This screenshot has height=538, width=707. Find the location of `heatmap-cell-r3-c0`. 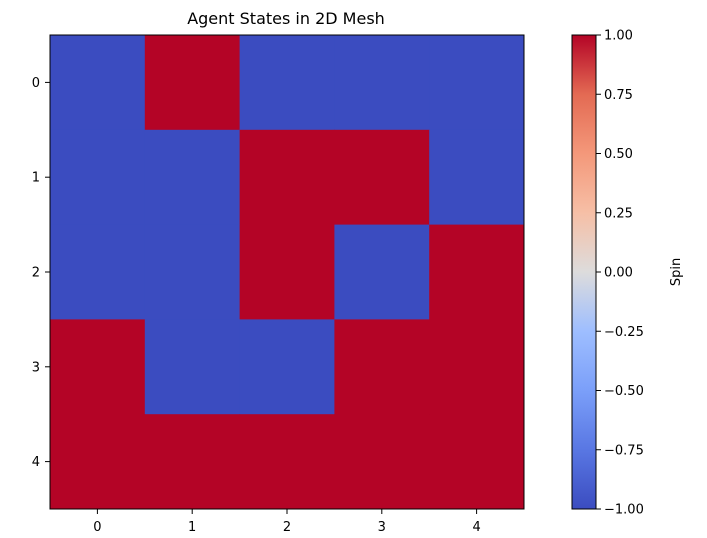

heatmap-cell-r3-c0 is located at coordinates (98, 367).